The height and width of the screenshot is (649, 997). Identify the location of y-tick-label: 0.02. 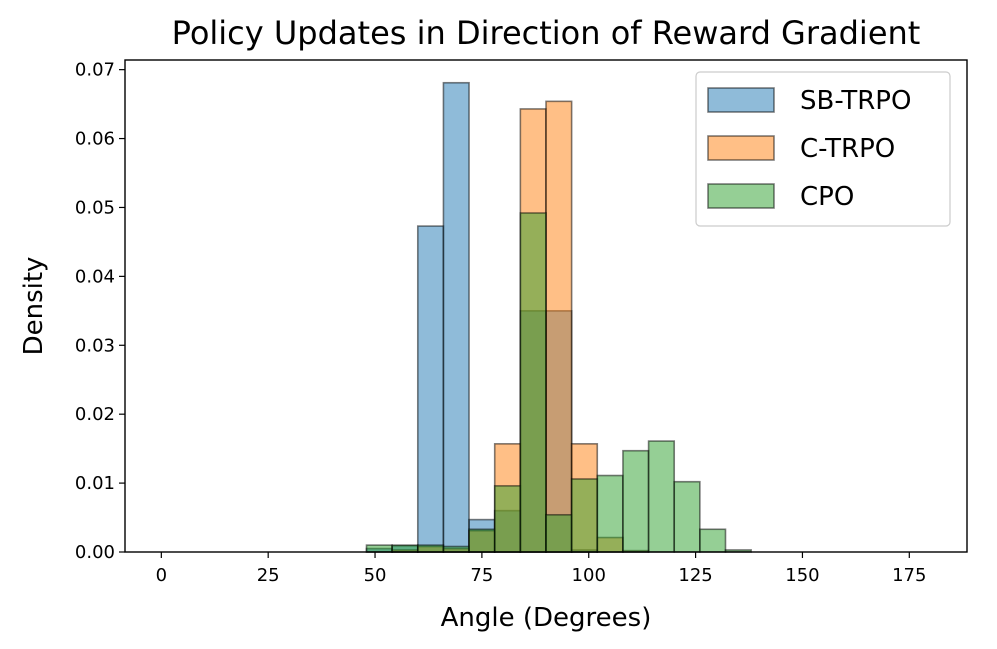
(95, 414).